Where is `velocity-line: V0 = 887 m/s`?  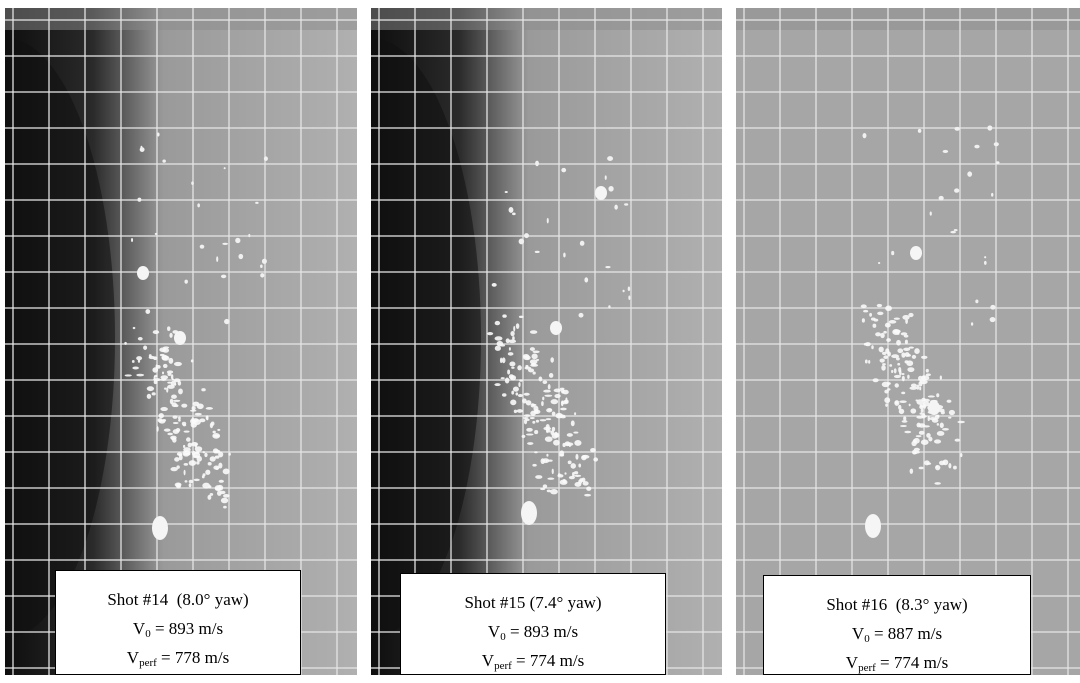
velocity-line: V0 = 887 m/s is located at coordinates (897, 633).